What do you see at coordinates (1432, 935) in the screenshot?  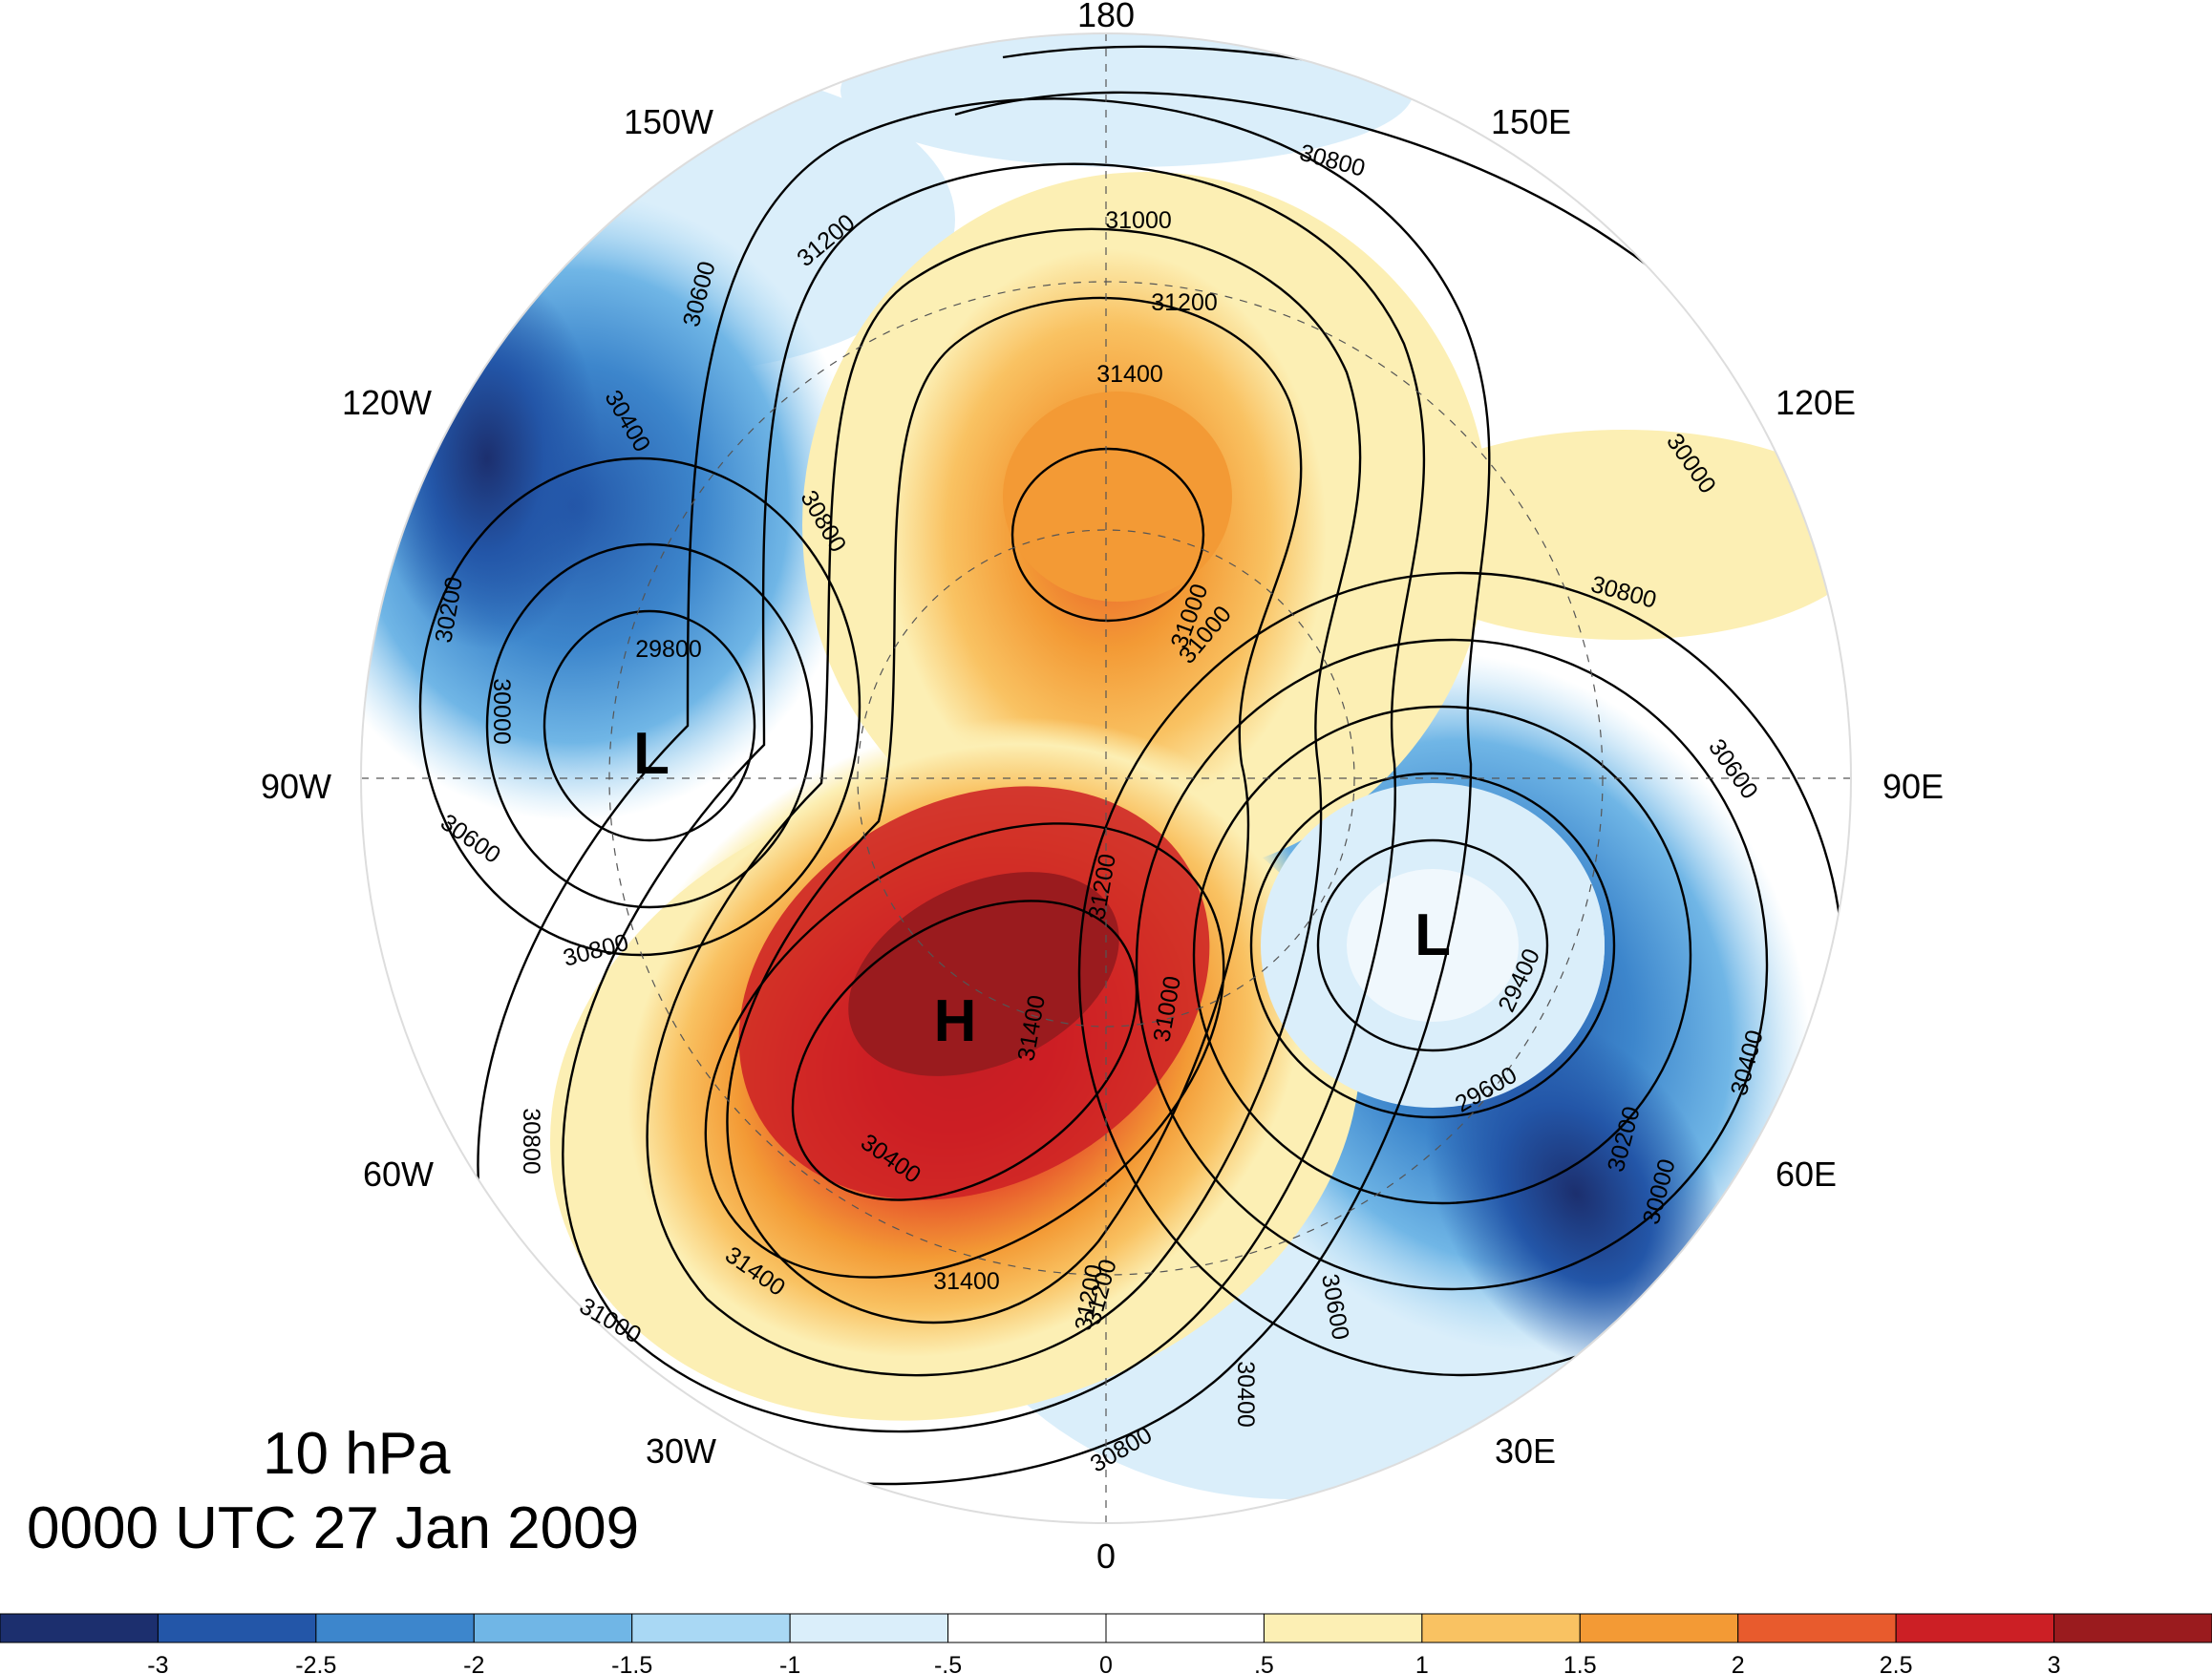 I see `low-center-label-east: L` at bounding box center [1432, 935].